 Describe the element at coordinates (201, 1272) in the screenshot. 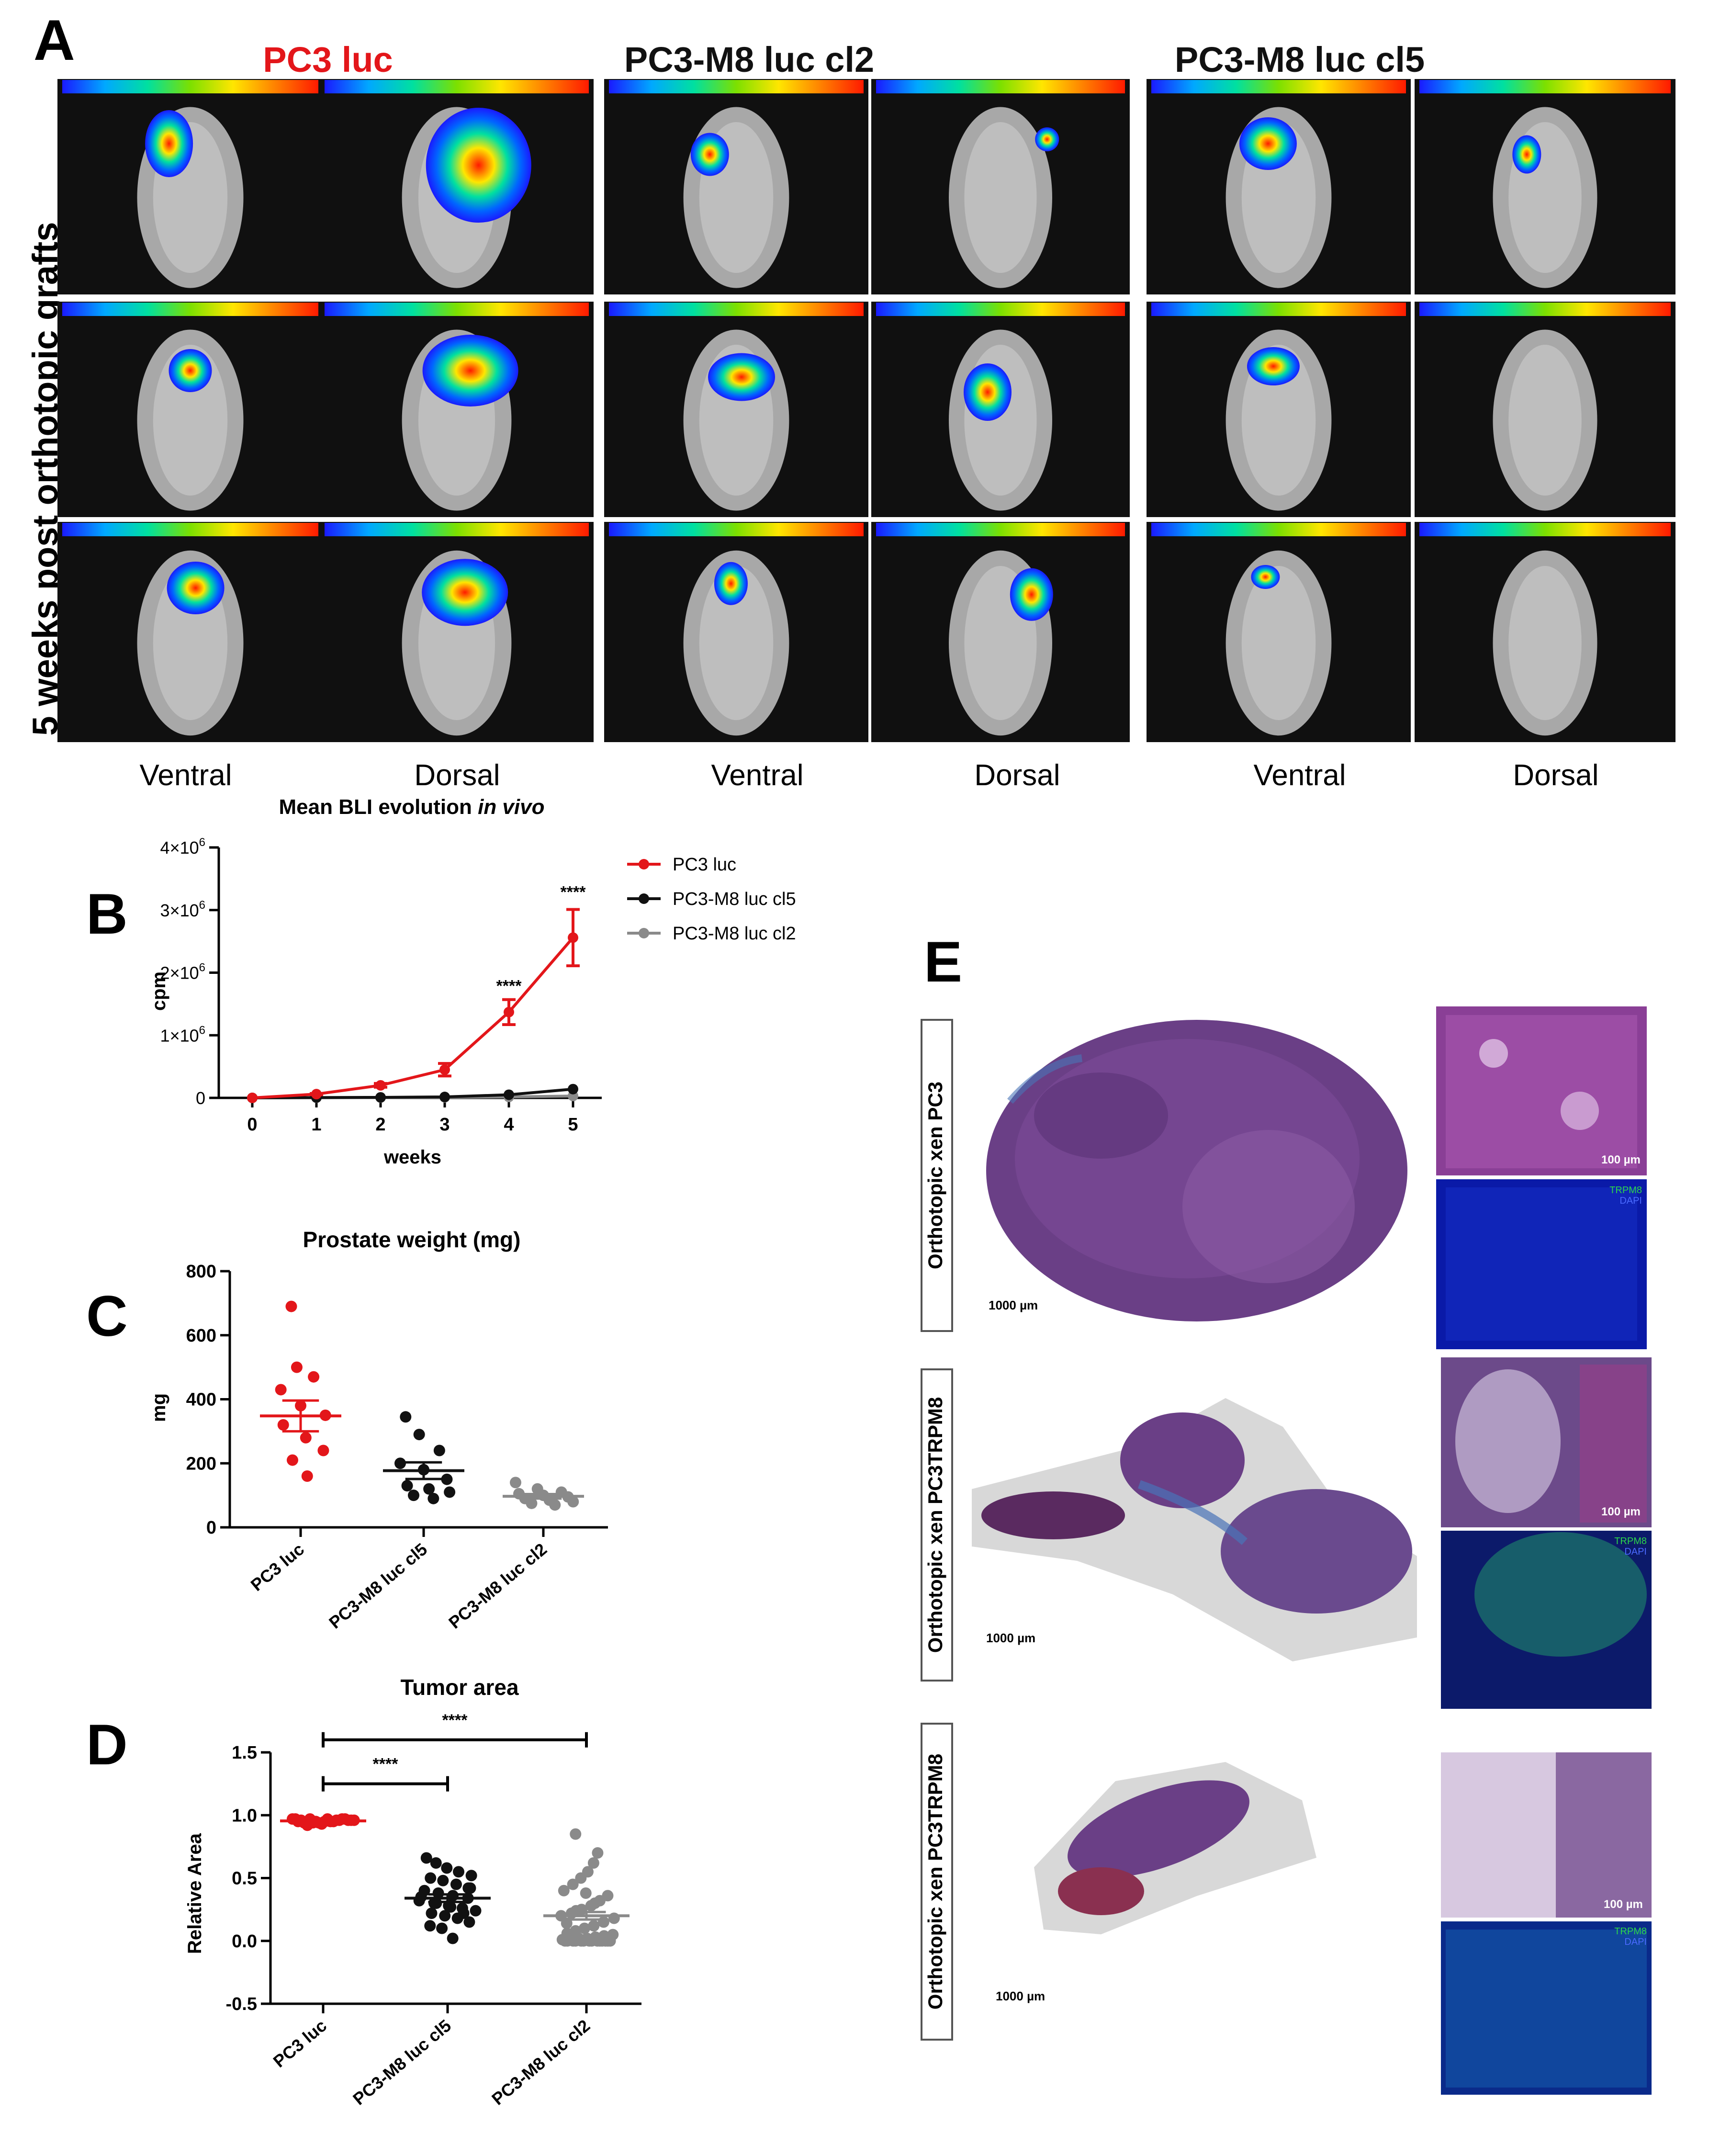

I see `y-tick-label: 800` at that location.